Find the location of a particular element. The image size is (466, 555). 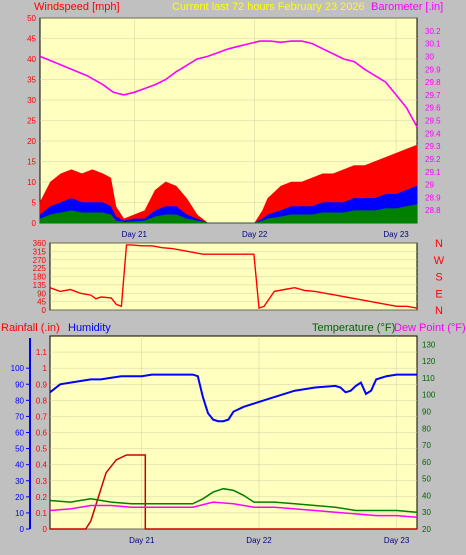

dewpoint-axis-title: Dew Point (°F) is located at coordinates (430, 328).